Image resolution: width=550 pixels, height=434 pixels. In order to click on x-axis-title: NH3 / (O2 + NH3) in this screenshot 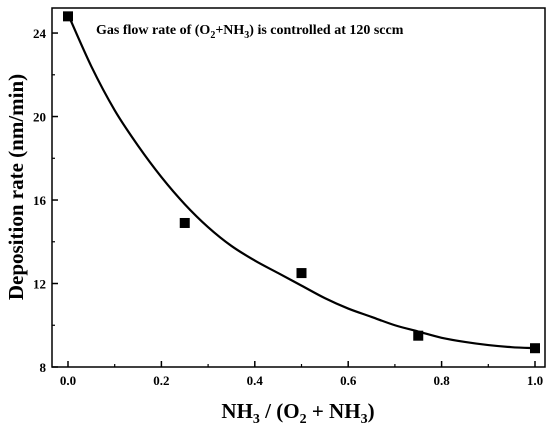, I will do `click(297, 413)`.